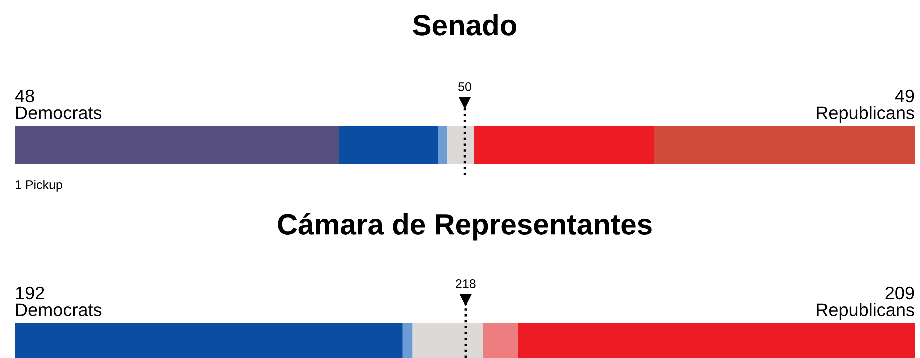  I want to click on text: 48 Democrats, so click(58, 105).